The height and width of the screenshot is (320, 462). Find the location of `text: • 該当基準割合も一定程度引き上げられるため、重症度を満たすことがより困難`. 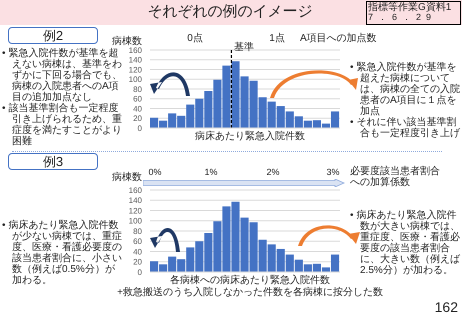

text: • 該当基準割合も一定程度引き上げられるため、重症度を満たすことがより困難 is located at coordinates (62, 125).